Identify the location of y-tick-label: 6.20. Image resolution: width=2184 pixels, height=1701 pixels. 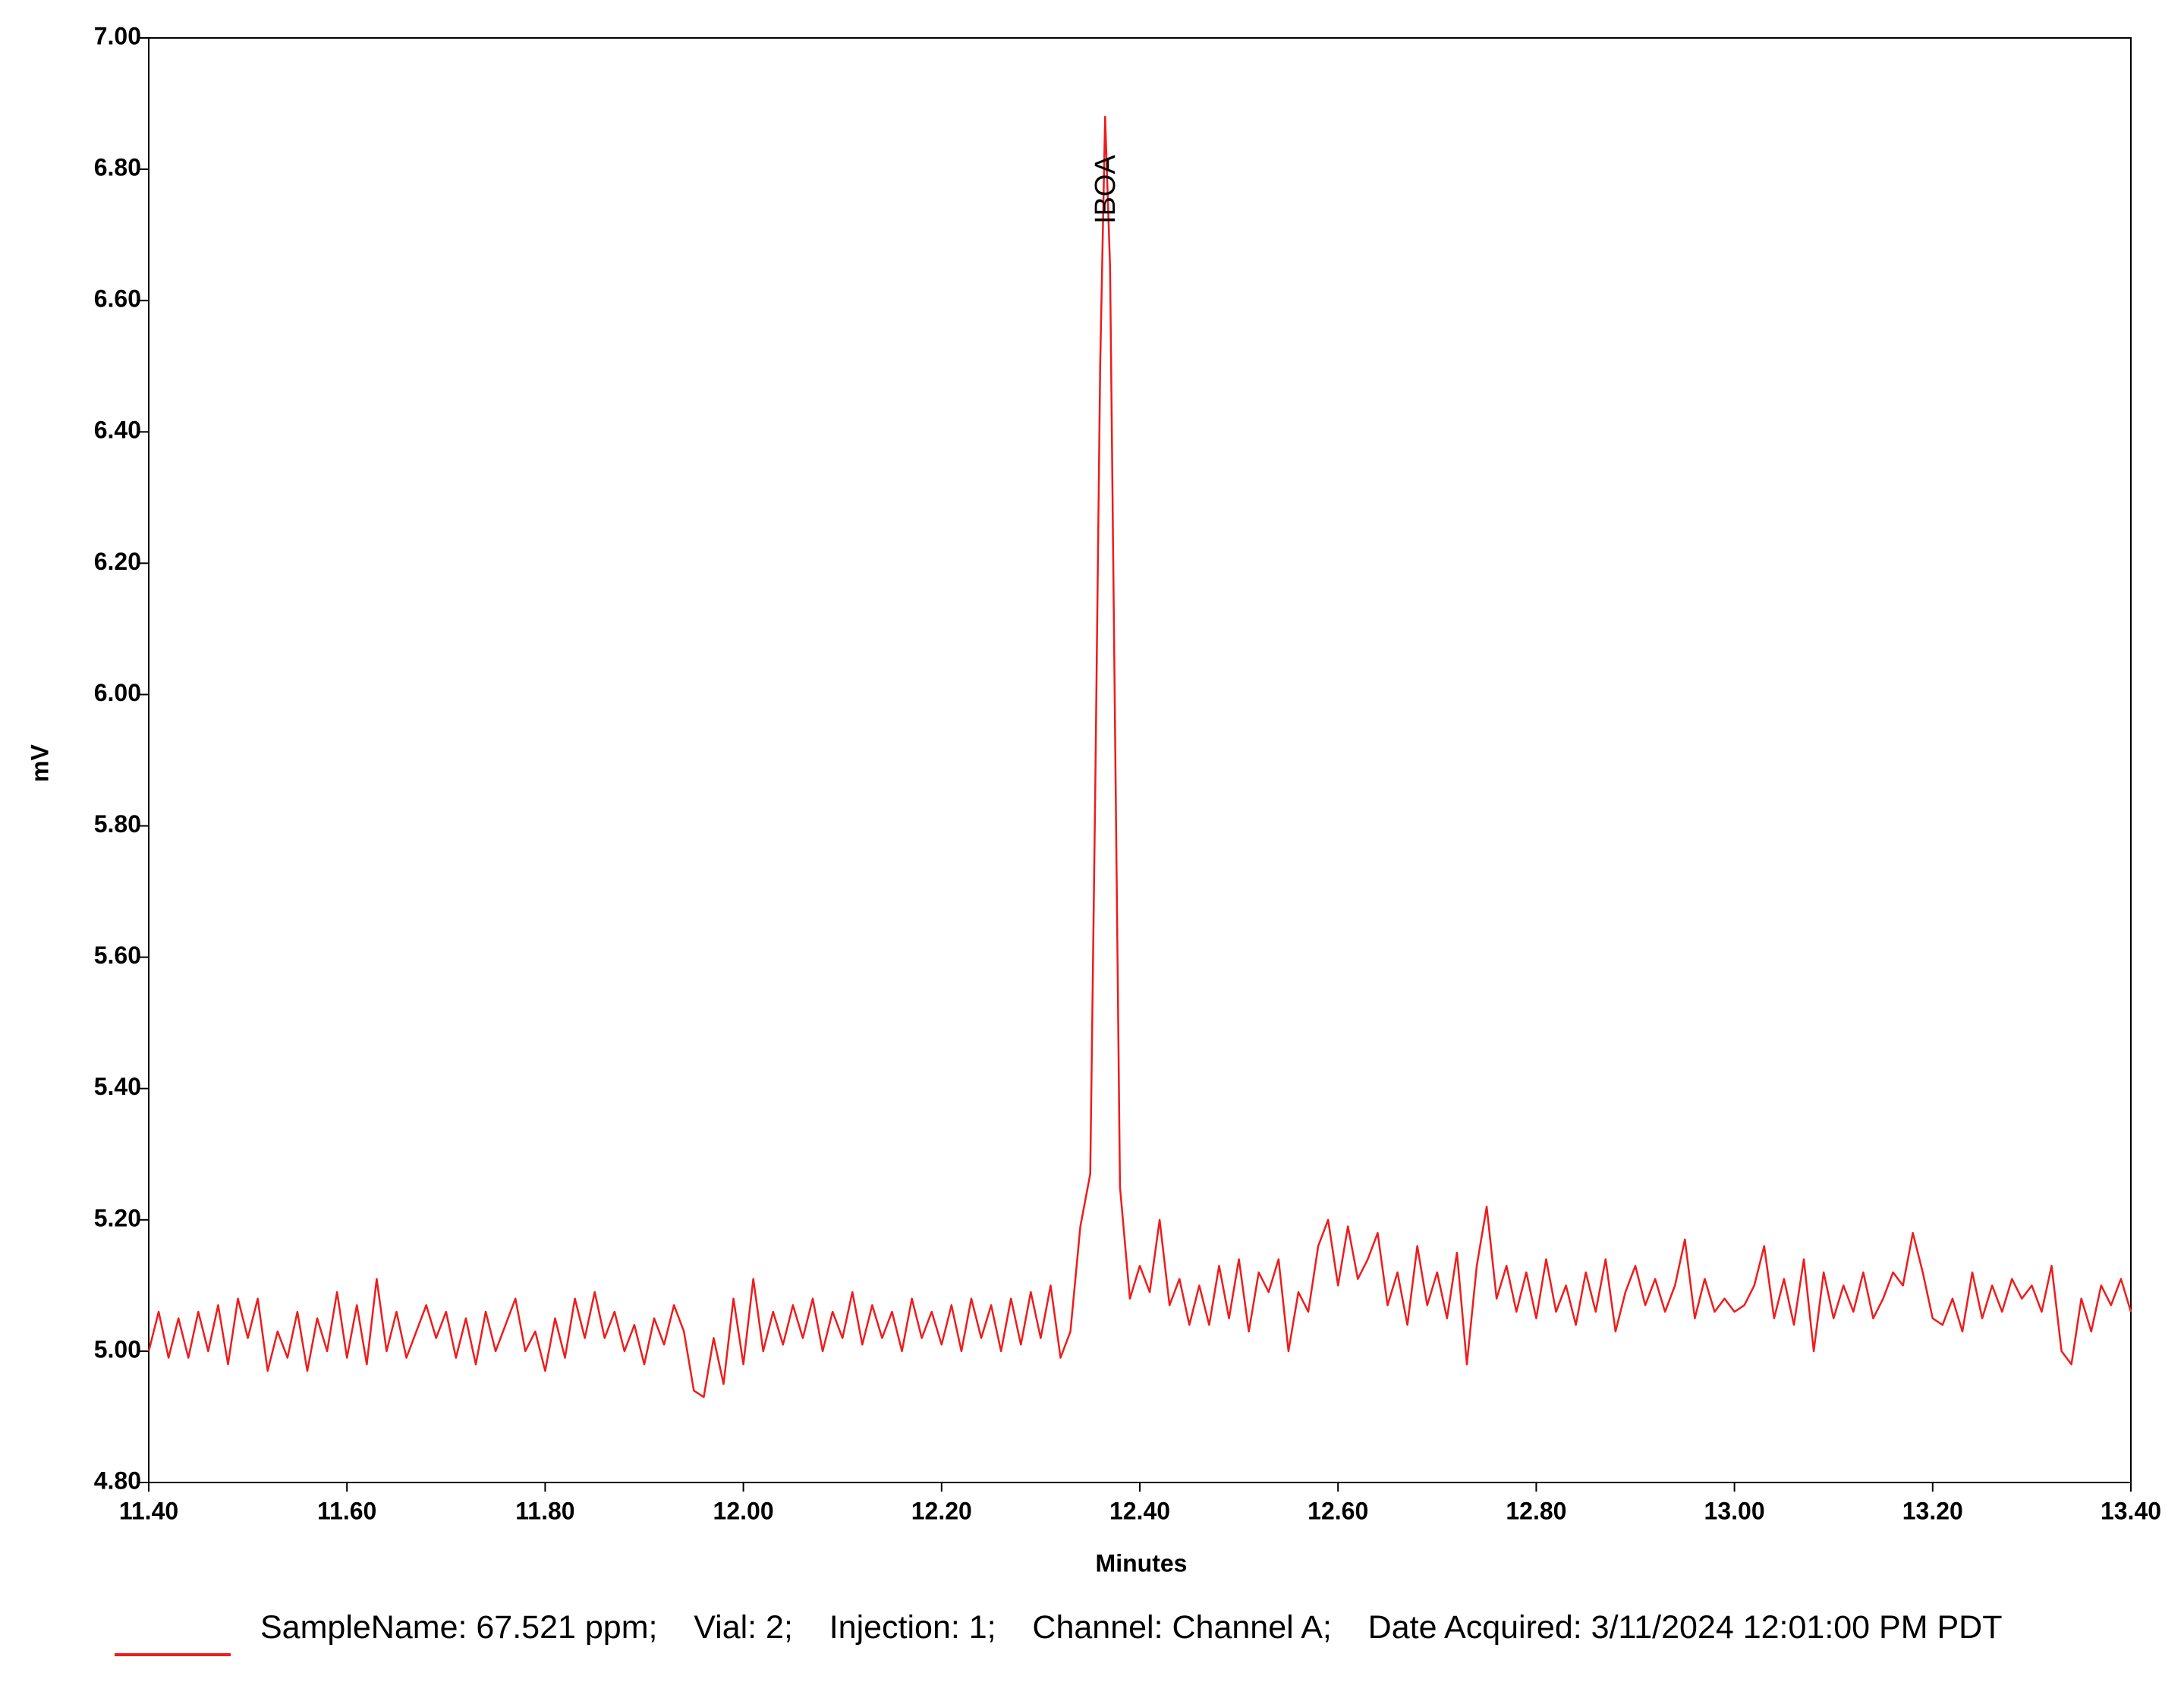
(118, 561).